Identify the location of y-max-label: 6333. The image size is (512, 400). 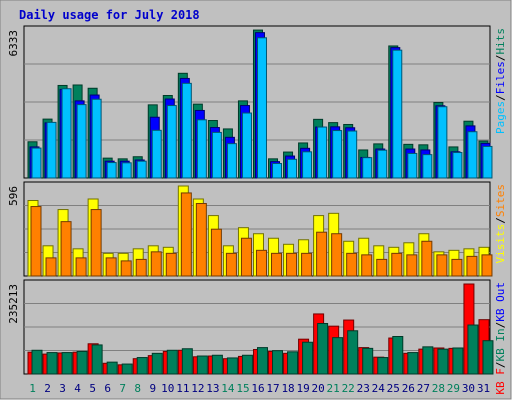
(13, 43).